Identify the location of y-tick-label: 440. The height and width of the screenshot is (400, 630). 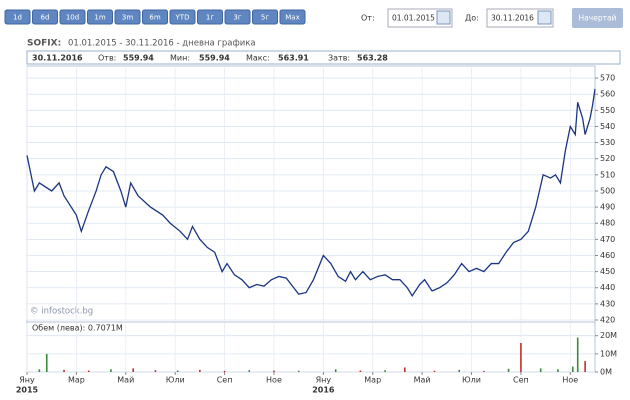
(607, 287).